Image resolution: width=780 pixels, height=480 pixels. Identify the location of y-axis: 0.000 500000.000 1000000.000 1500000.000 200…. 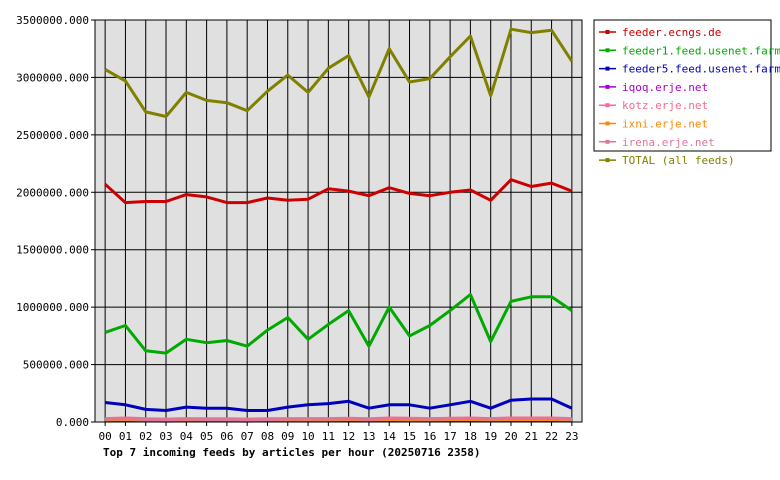
(55, 221).